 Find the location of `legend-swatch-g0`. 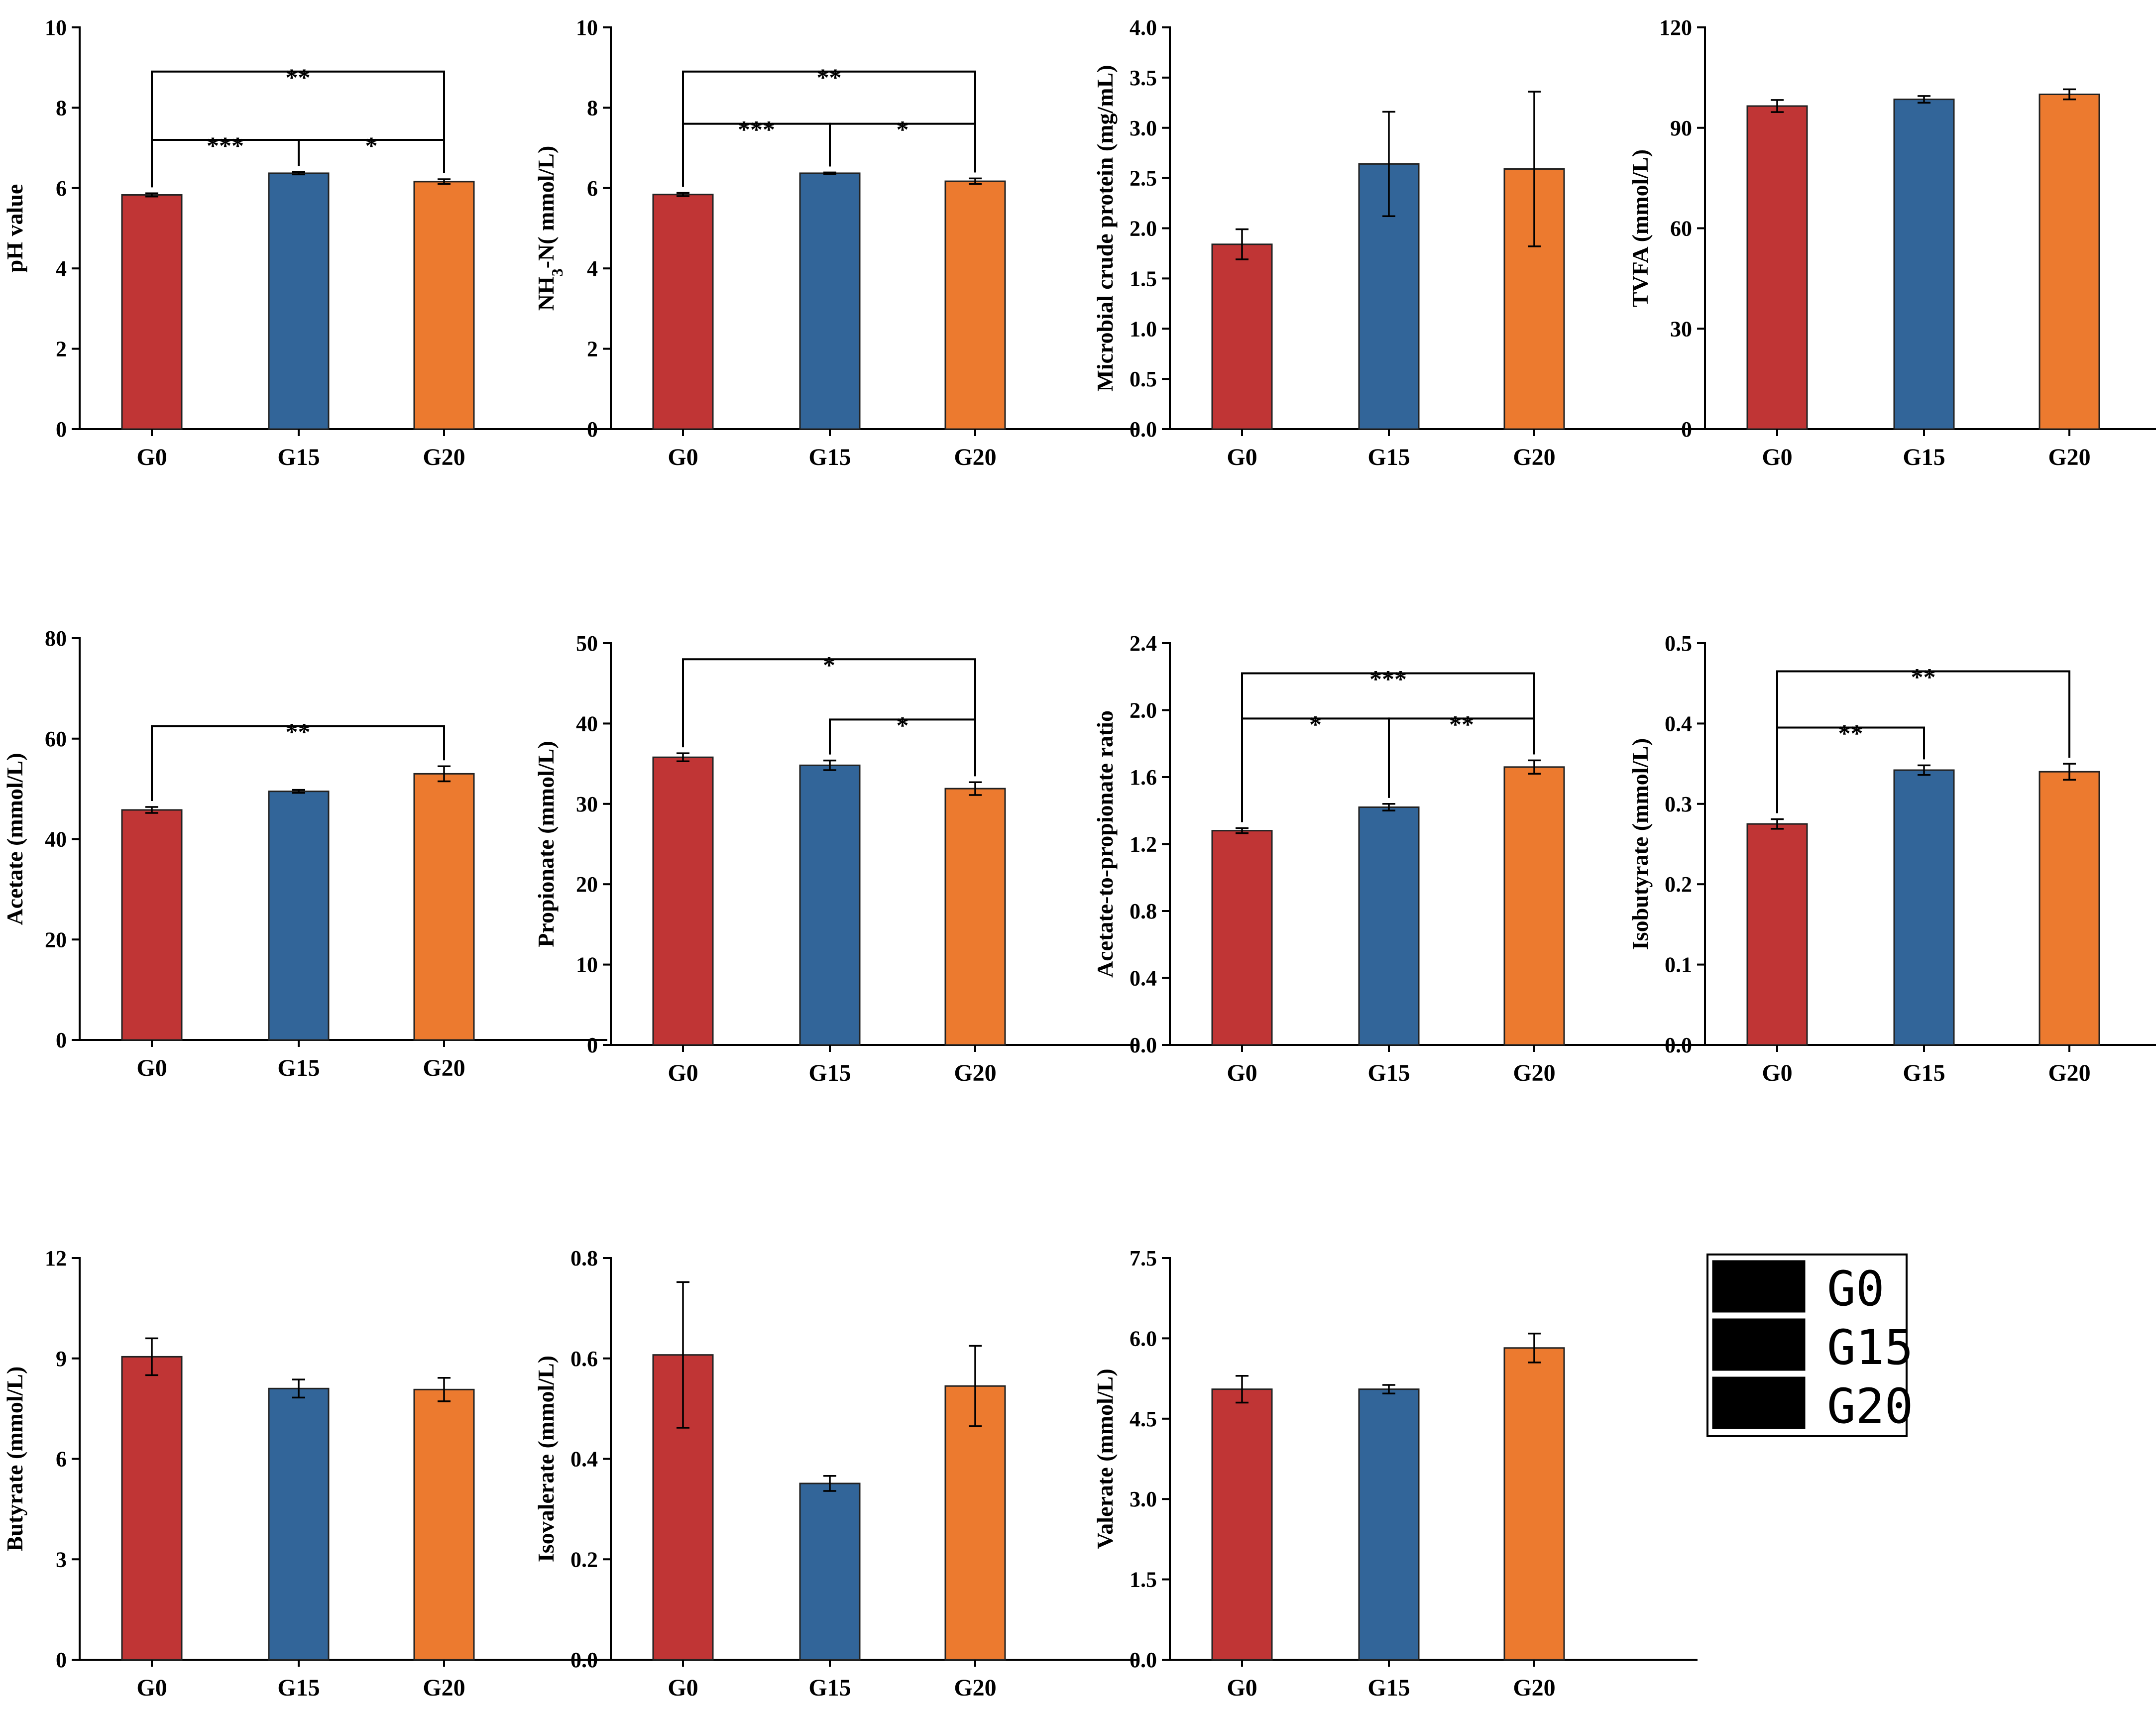

legend-swatch-g0 is located at coordinates (1759, 1286).